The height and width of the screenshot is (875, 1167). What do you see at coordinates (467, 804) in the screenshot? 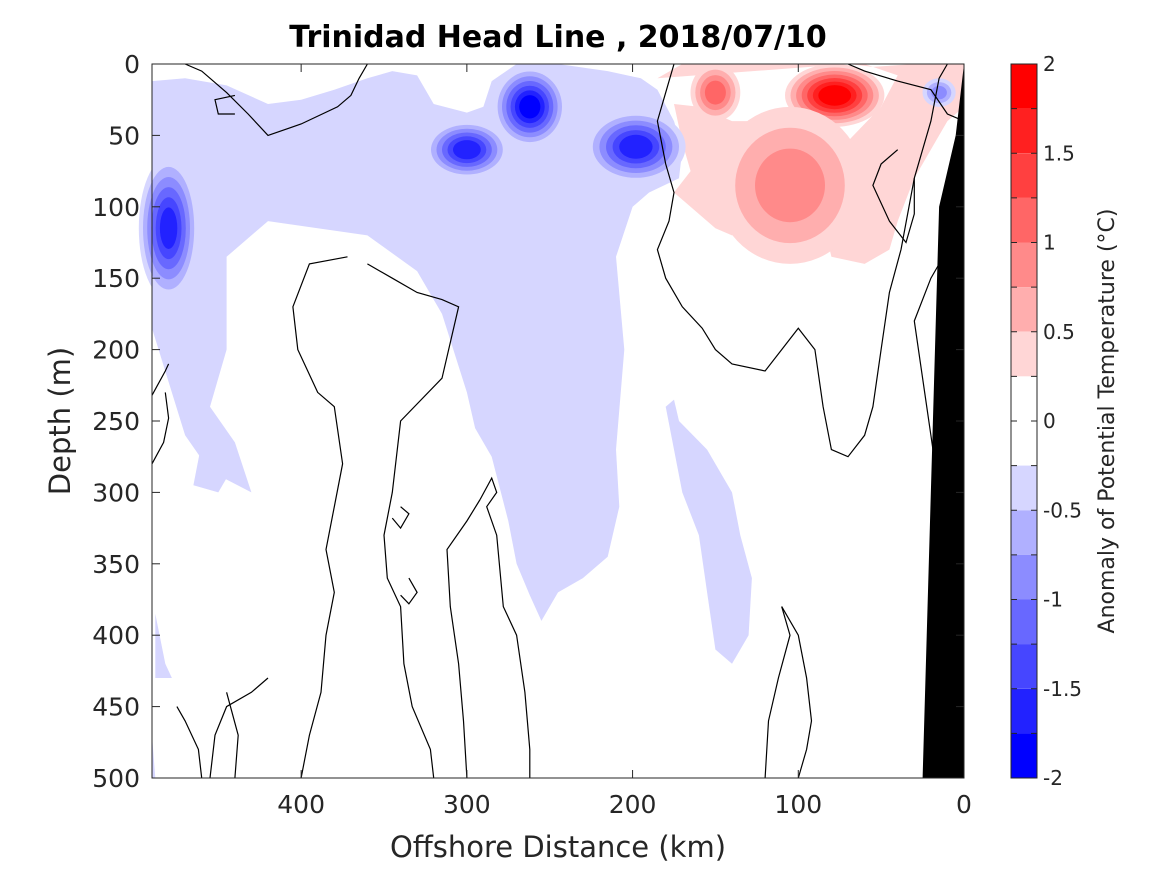
I see `x-tick-label: 300` at bounding box center [467, 804].